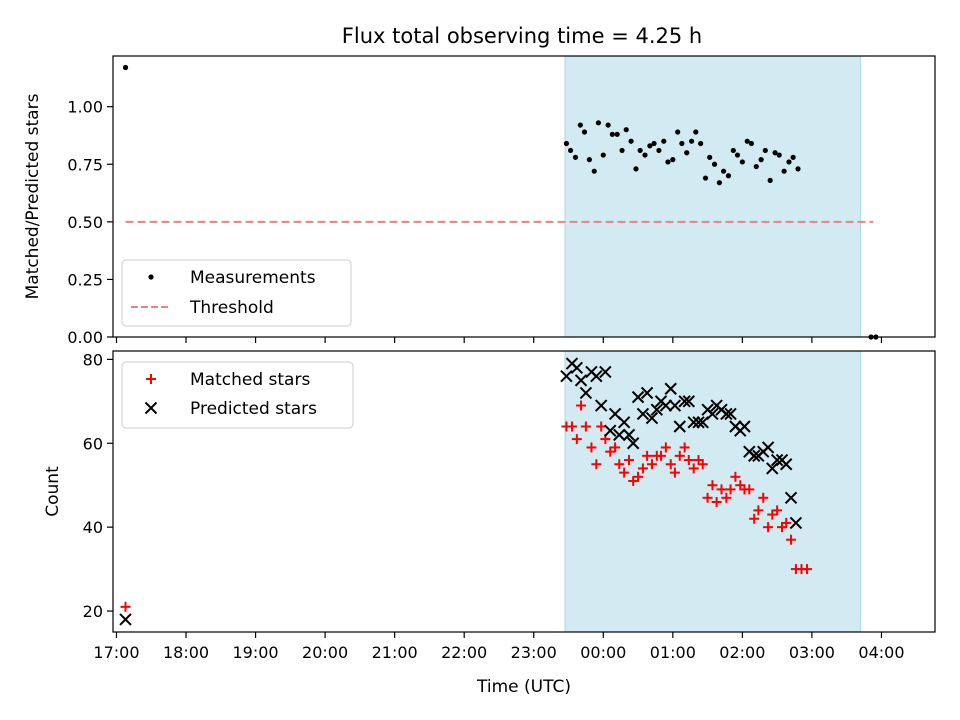 The width and height of the screenshot is (960, 720). What do you see at coordinates (85, 279) in the screenshot?
I see `y-tick-label: 0.25` at bounding box center [85, 279].